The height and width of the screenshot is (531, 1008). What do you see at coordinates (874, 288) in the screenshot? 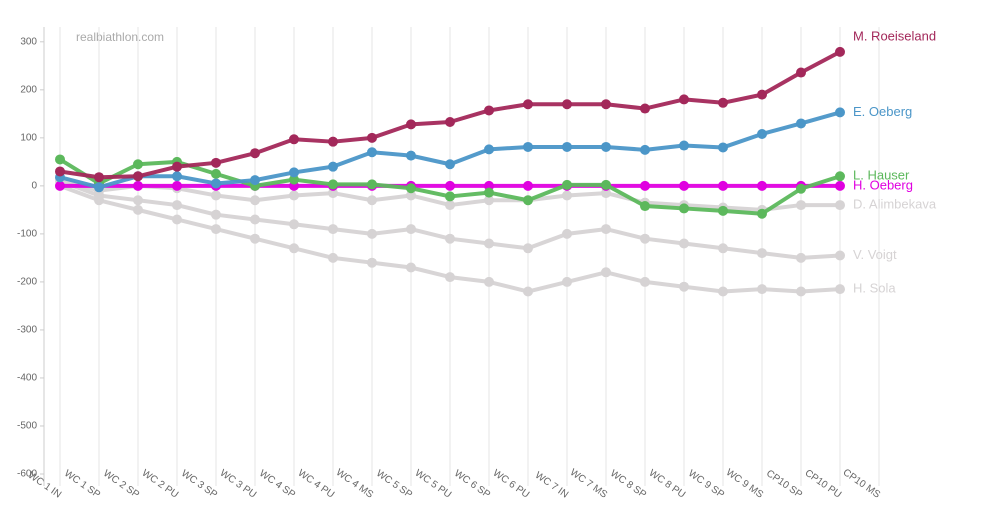
I see `series-label: H. Sola` at bounding box center [874, 288].